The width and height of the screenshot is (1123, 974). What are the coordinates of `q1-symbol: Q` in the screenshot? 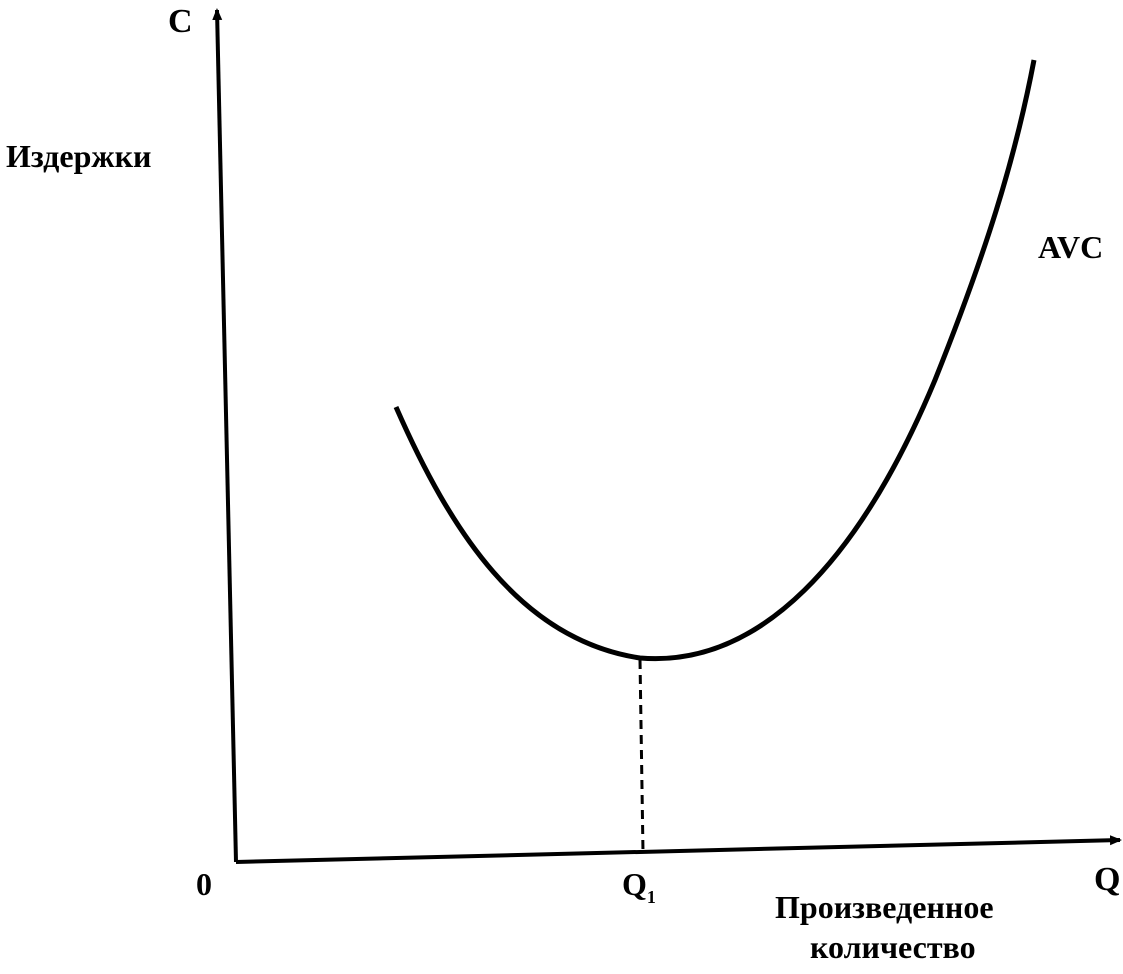 It's located at (634, 884).